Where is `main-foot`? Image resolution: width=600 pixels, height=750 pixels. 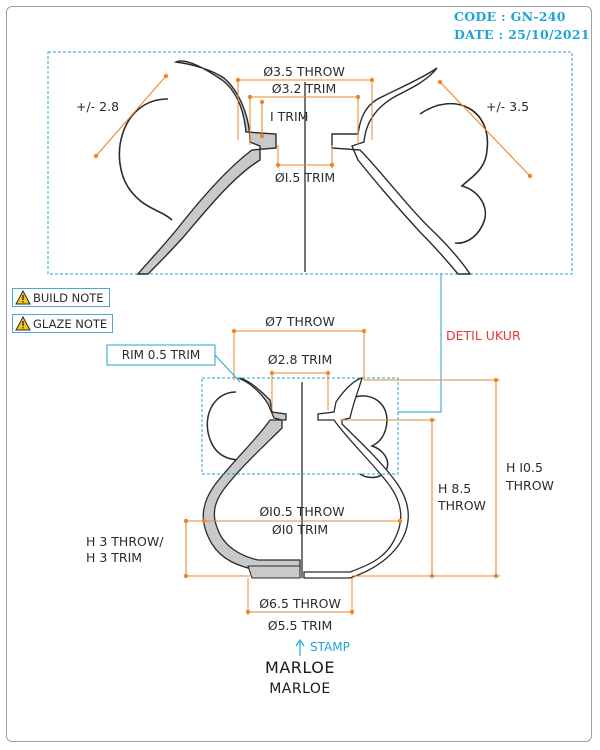
main-foot is located at coordinates (274, 572).